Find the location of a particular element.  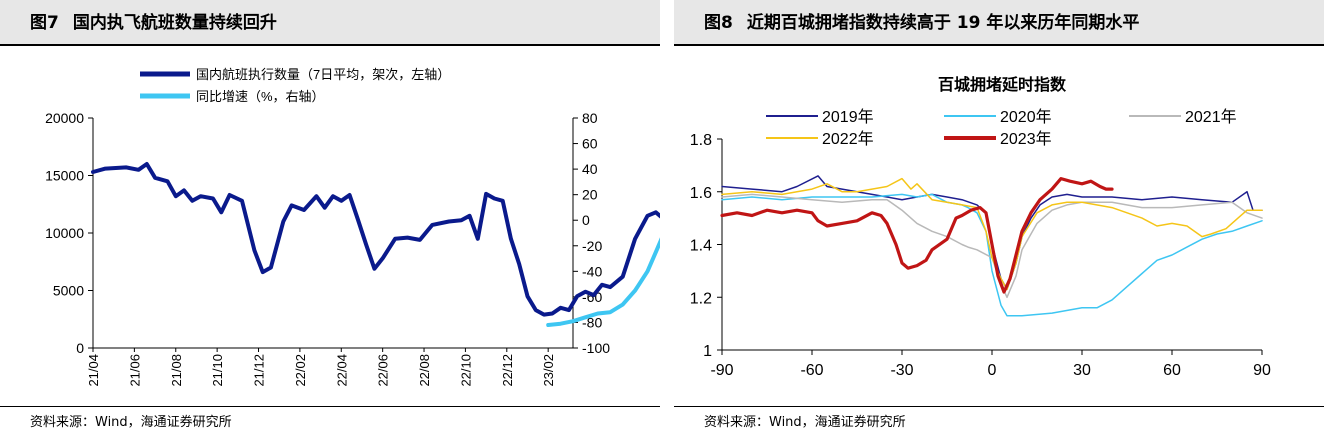

legend-label-1: 国内航班执行数量（7日平均，架次，左轴） is located at coordinates (323, 74).